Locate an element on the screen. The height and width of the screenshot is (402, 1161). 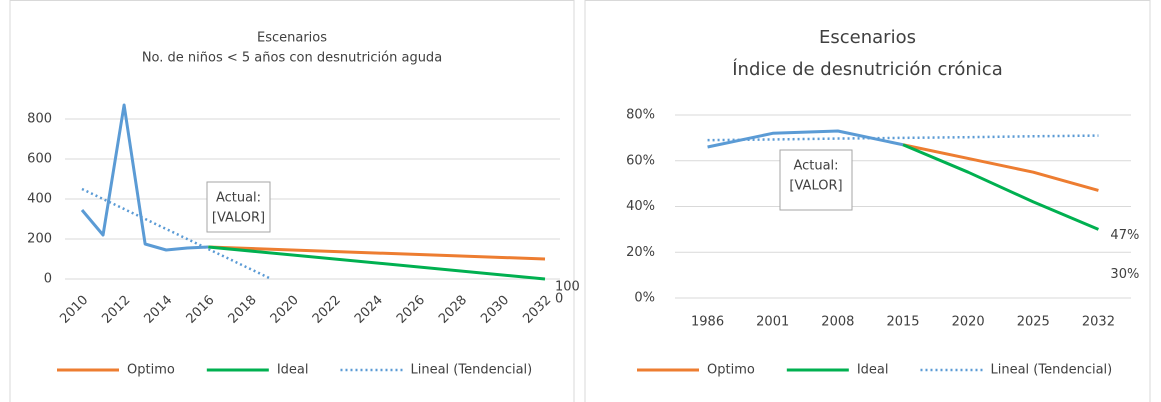
x-tick-label: 2008 is located at coordinates (837, 322).